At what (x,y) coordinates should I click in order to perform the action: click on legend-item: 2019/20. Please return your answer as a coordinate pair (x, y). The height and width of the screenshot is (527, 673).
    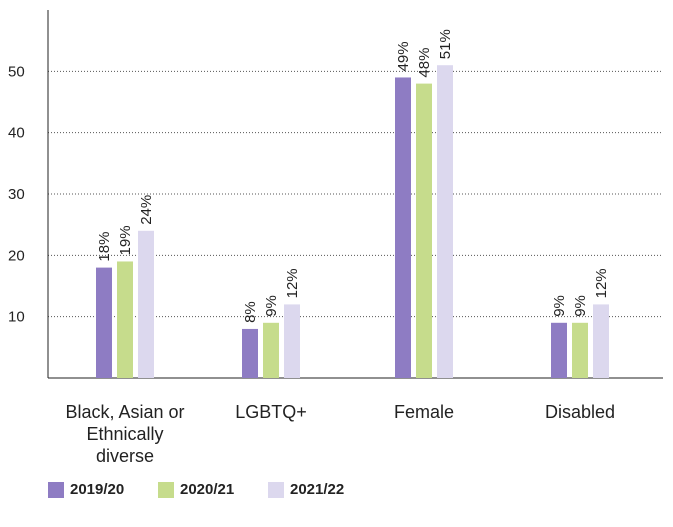
    Looking at the image, I should click on (86, 489).